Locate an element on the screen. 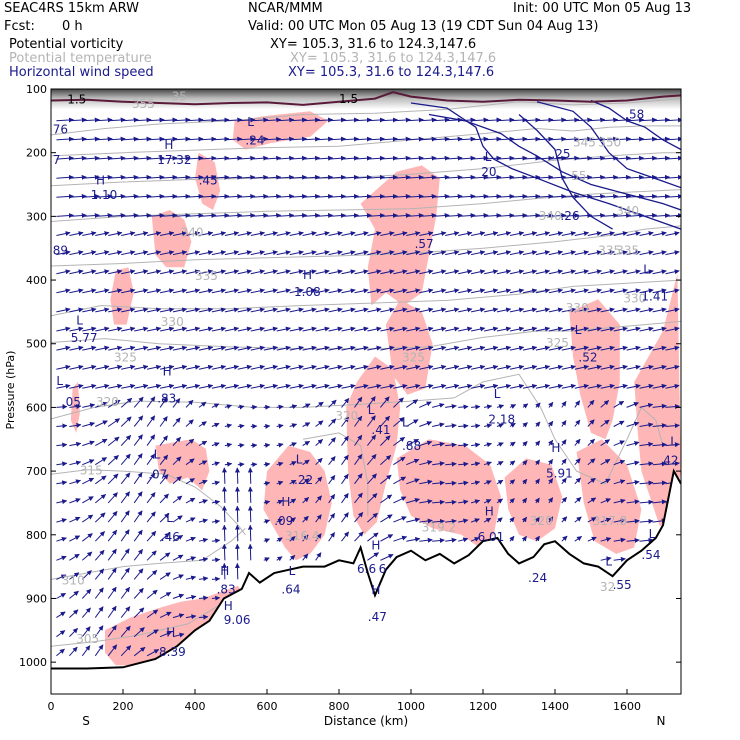 The width and height of the screenshot is (740, 740). annotation-25: 89 is located at coordinates (60, 251).